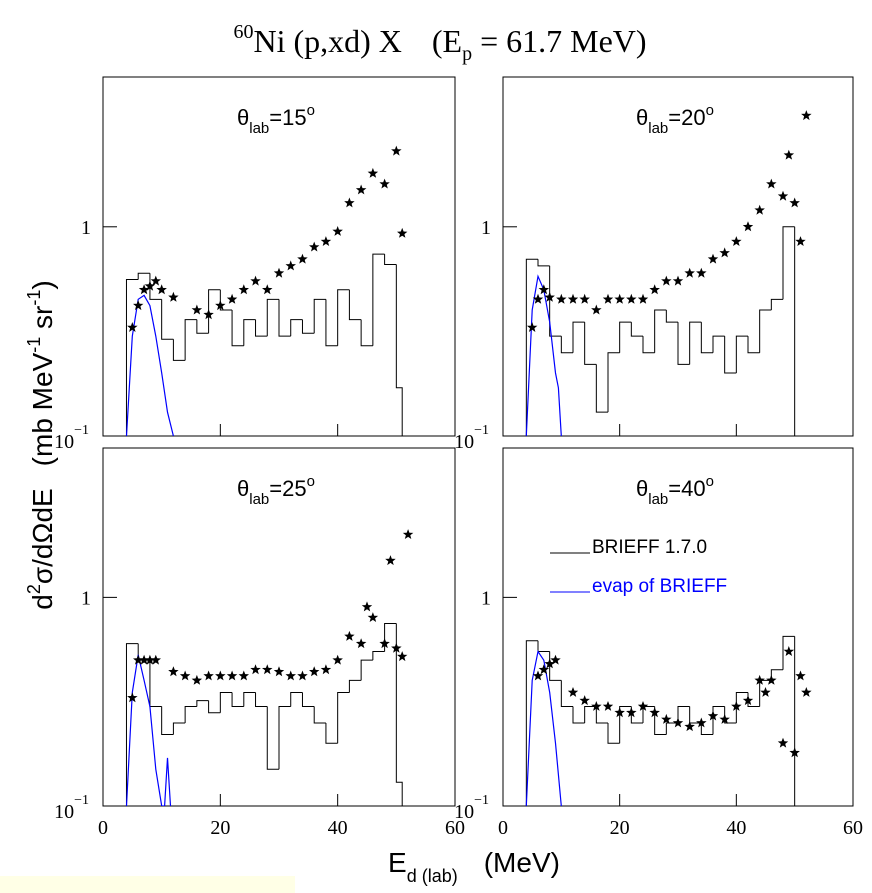 The height and width of the screenshot is (893, 872). I want to click on title-part: p, so click(467, 54).